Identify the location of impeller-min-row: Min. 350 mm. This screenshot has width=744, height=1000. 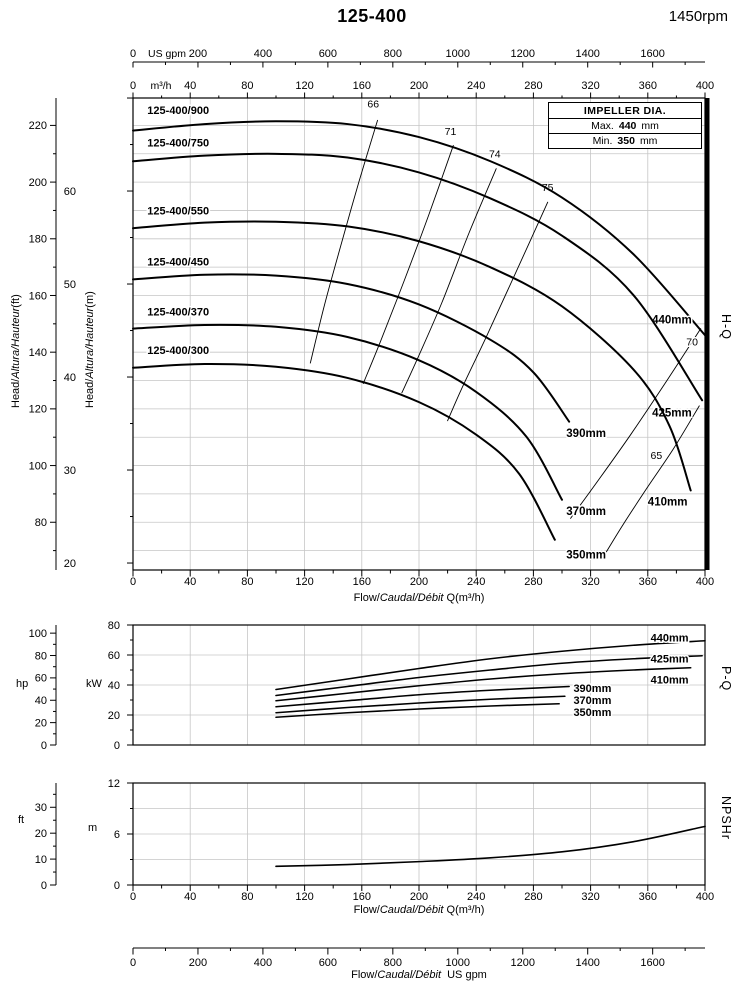
(625, 141).